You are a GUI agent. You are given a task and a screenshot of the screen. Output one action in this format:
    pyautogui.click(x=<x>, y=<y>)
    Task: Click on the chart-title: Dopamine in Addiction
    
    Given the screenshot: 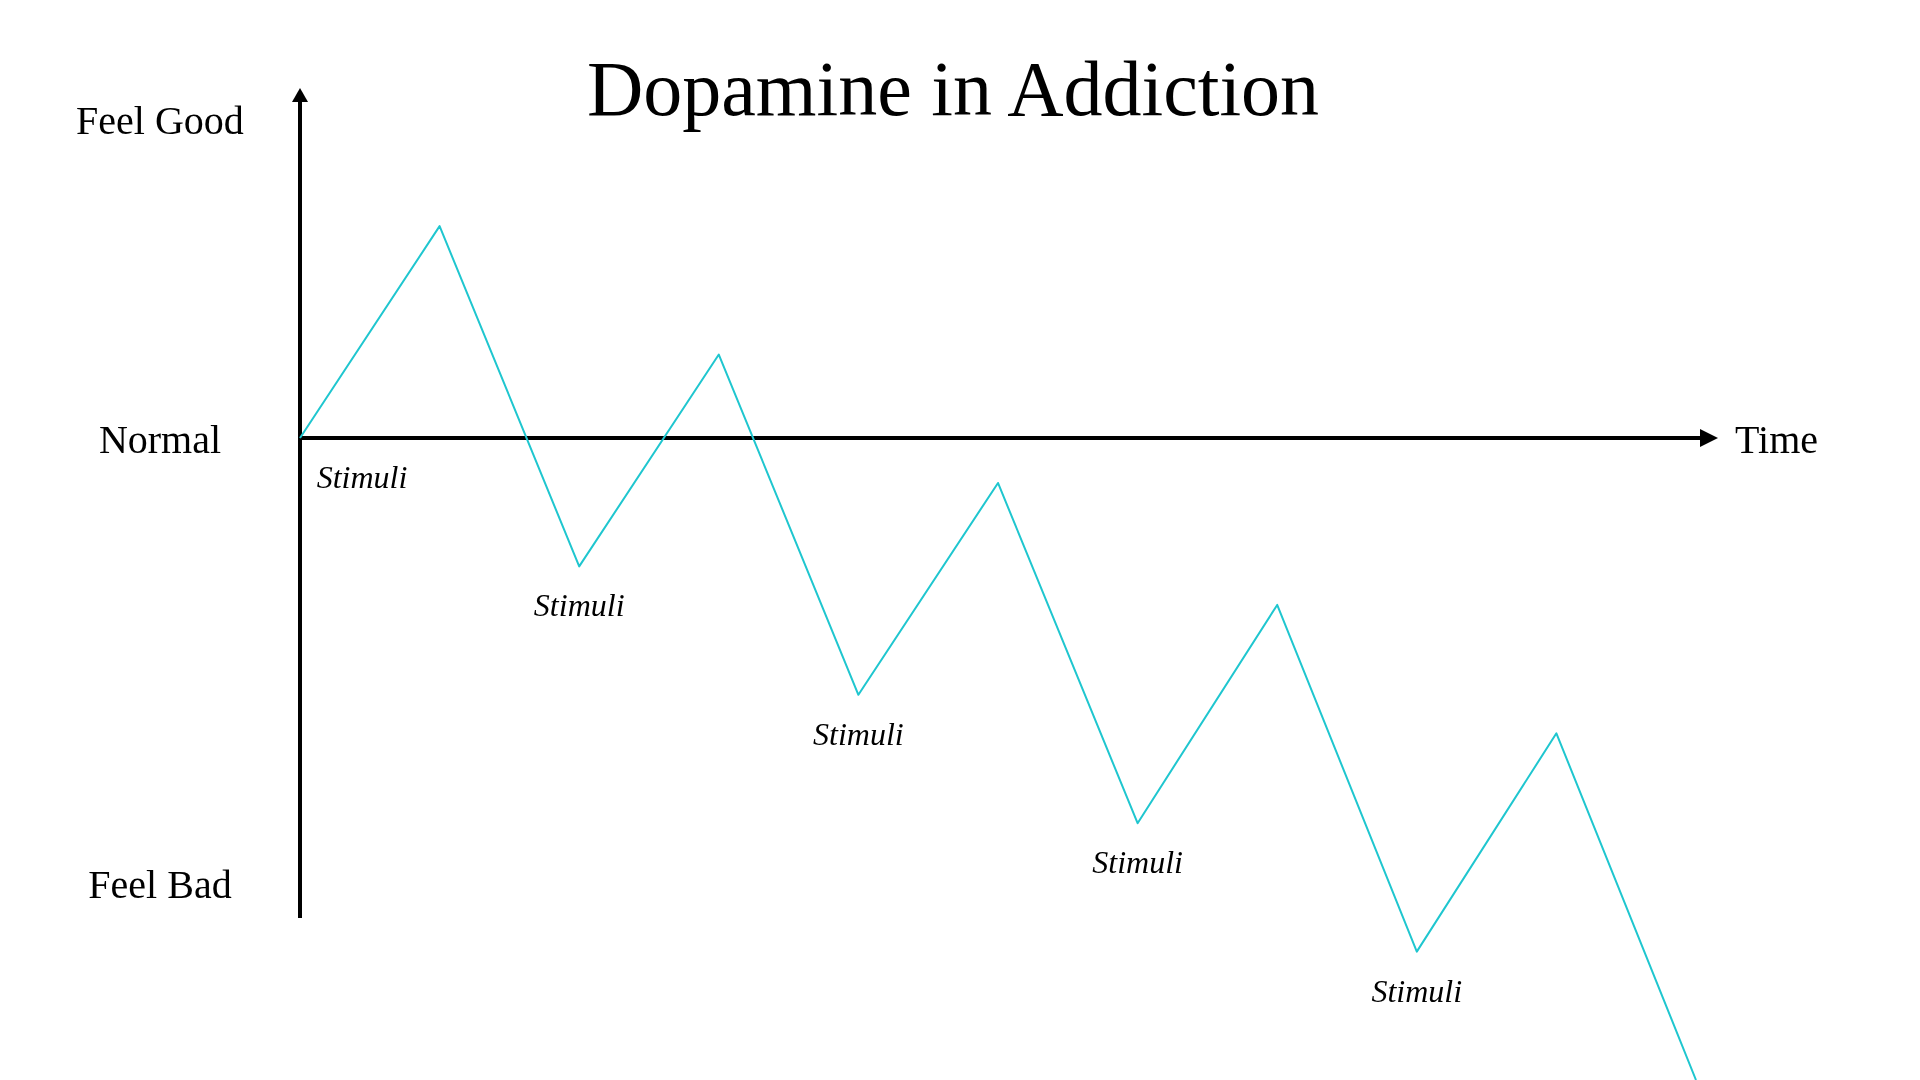 What is the action you would take?
    pyautogui.click(x=953, y=88)
    